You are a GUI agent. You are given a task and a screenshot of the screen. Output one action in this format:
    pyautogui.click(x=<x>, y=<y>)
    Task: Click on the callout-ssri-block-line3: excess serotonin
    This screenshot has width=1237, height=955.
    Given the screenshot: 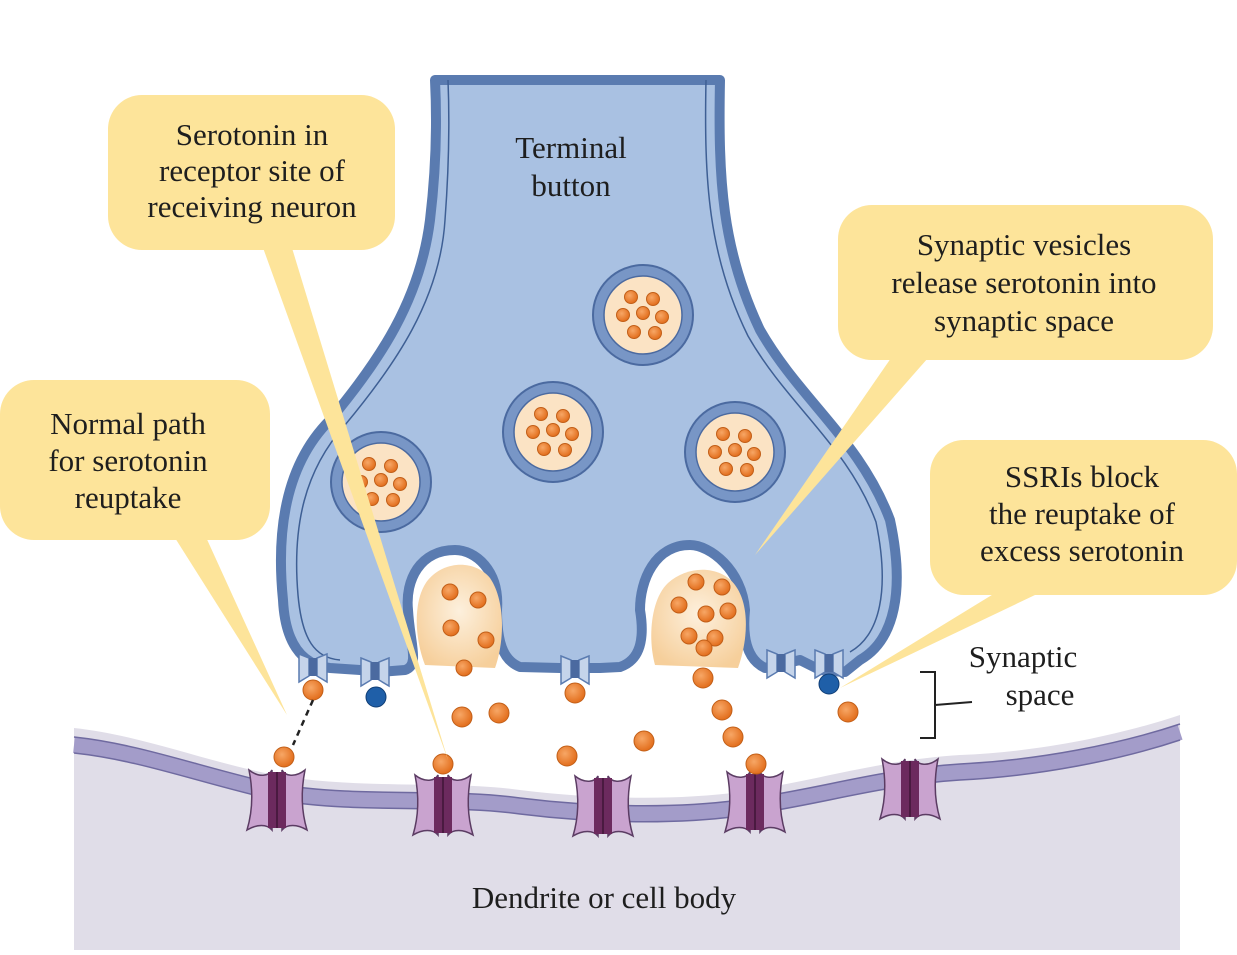 What is the action you would take?
    pyautogui.click(x=1082, y=550)
    